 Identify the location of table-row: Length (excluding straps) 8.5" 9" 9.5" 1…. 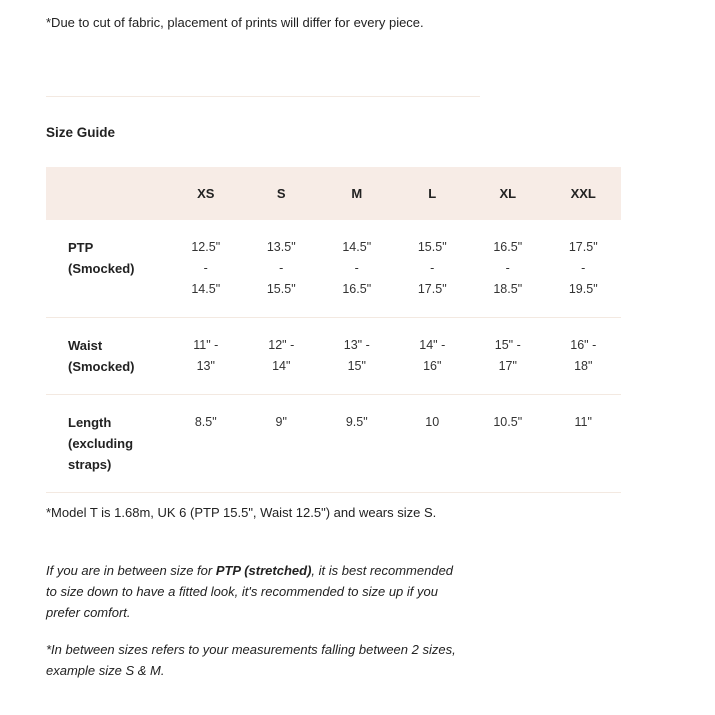
(333, 443).